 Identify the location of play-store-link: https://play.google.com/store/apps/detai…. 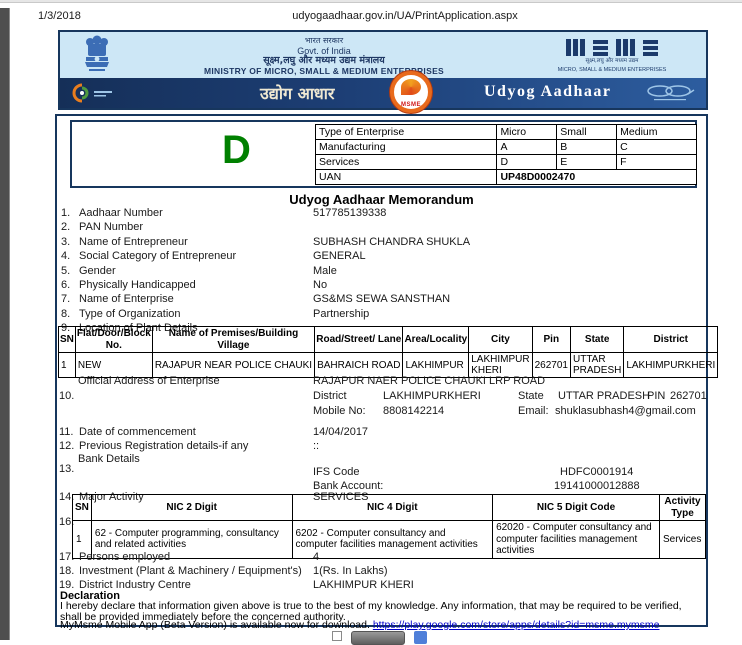
(516, 625).